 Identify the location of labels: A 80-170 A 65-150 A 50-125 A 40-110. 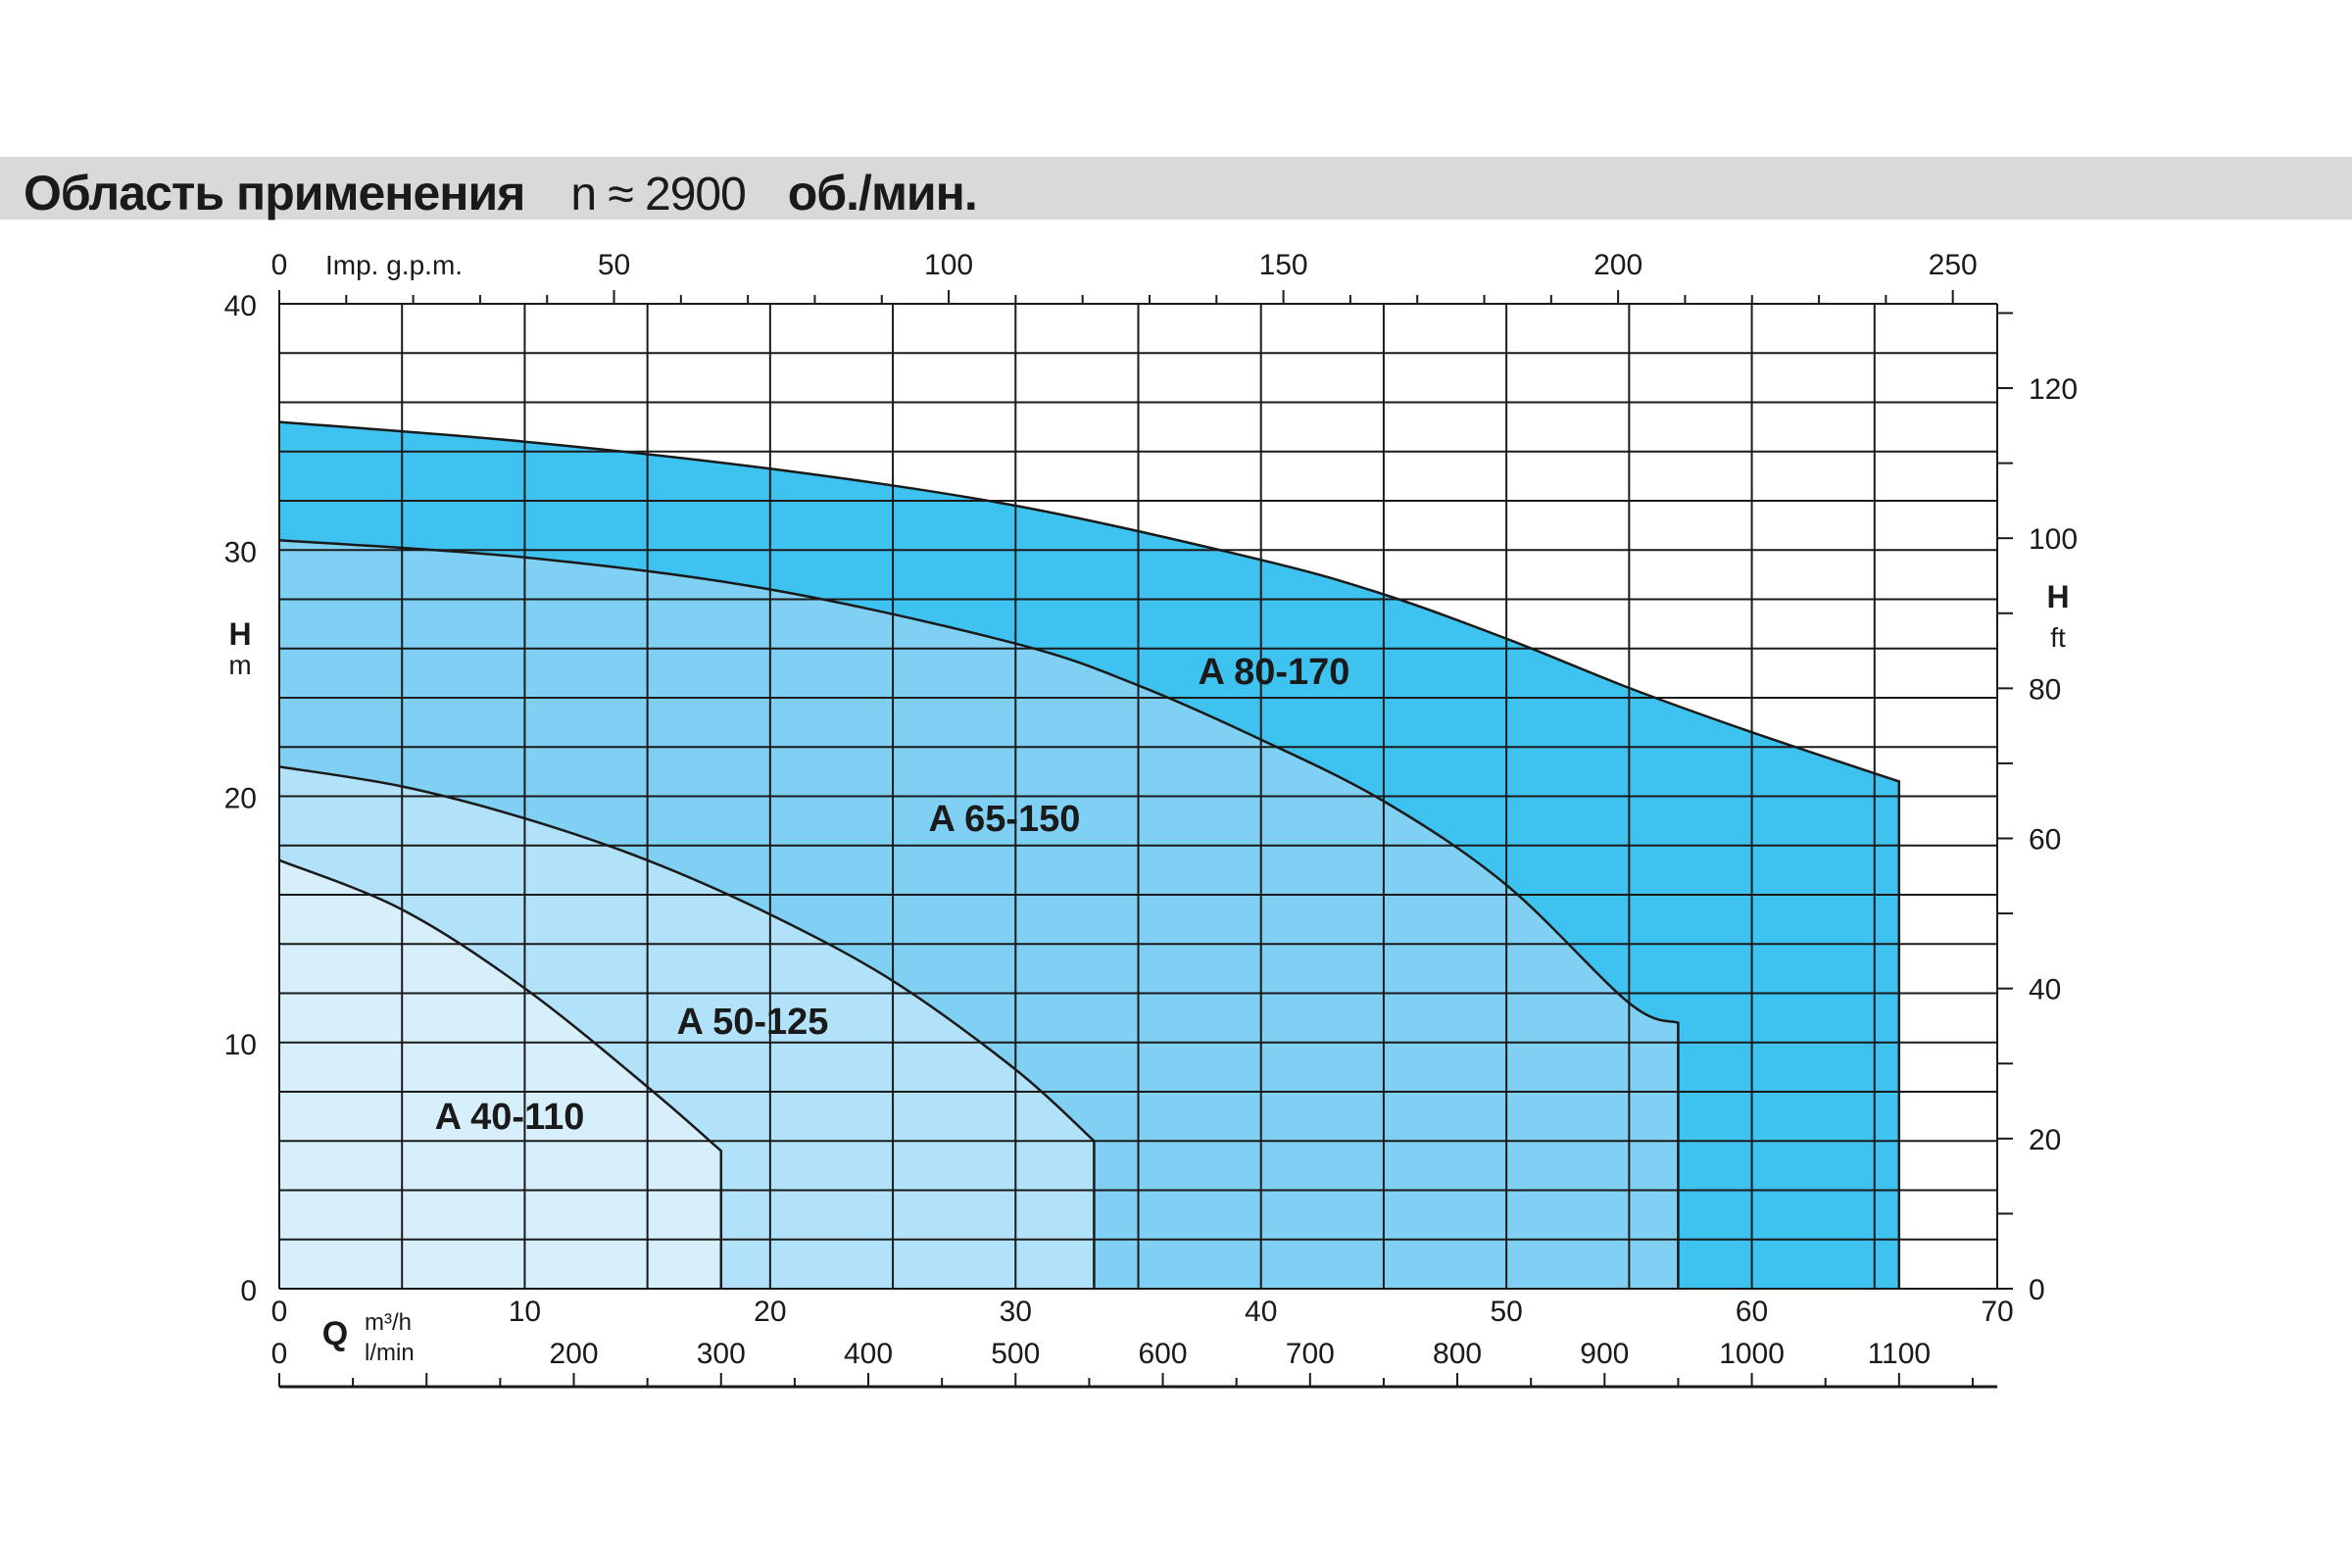
(892, 895).